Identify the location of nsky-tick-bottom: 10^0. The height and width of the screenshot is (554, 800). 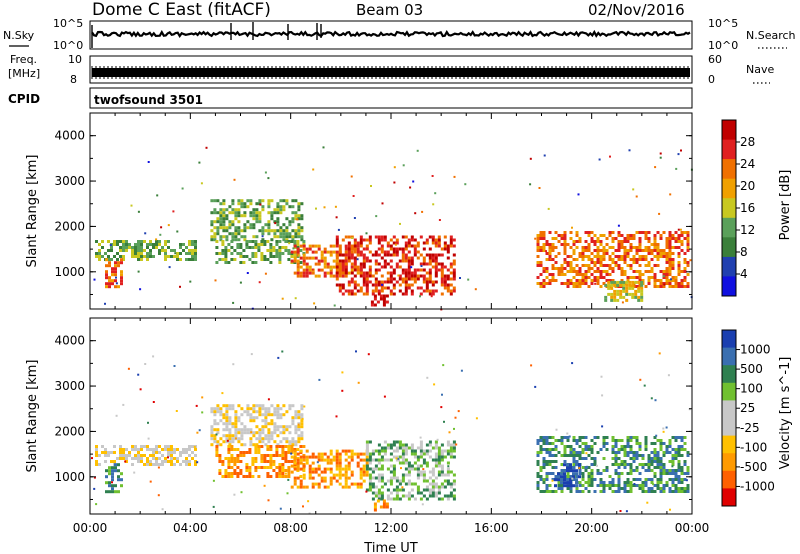
(68, 45).